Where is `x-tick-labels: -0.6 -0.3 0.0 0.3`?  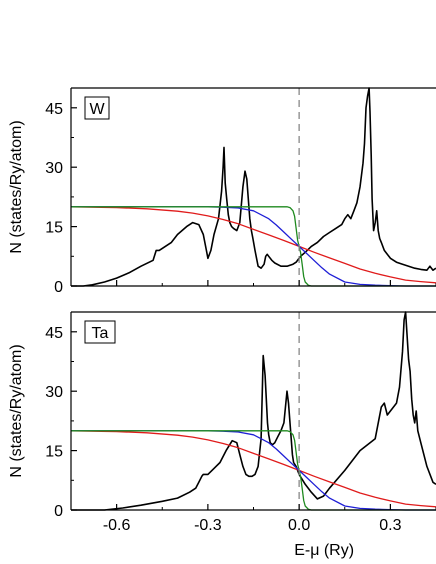 x-tick-labels: -0.6 -0.3 0.0 0.3 is located at coordinates (252, 525).